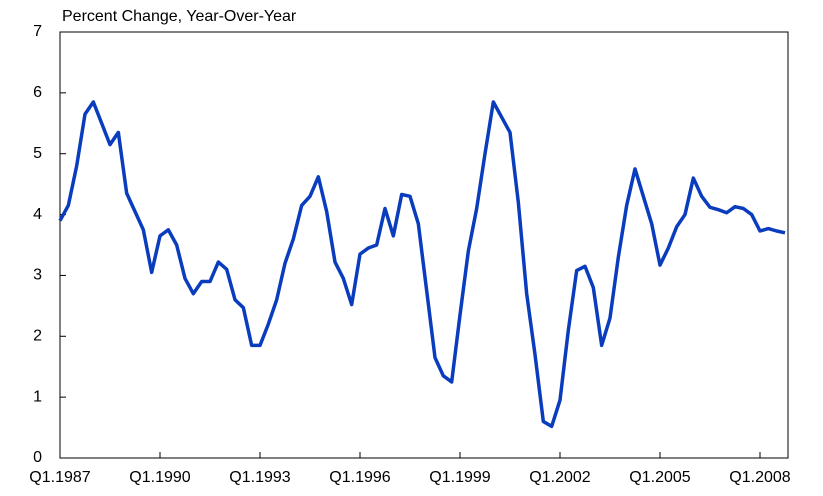 This screenshot has height=496, width=823. Describe the element at coordinates (37, 214) in the screenshot. I see `y-tick-label: 4` at that location.